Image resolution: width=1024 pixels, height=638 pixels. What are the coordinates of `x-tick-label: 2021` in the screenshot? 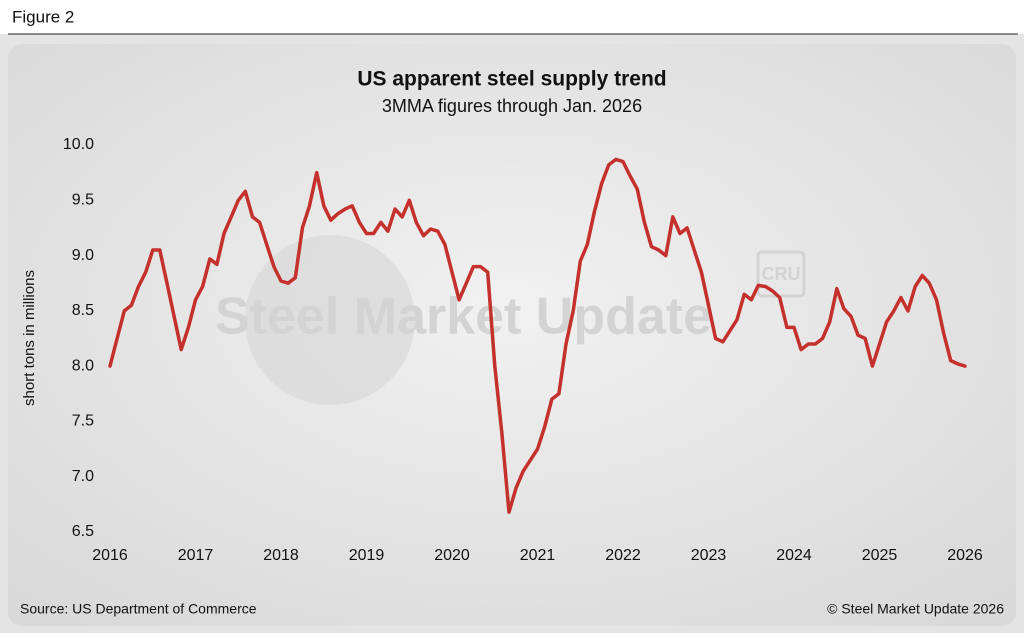 It's located at (538, 555).